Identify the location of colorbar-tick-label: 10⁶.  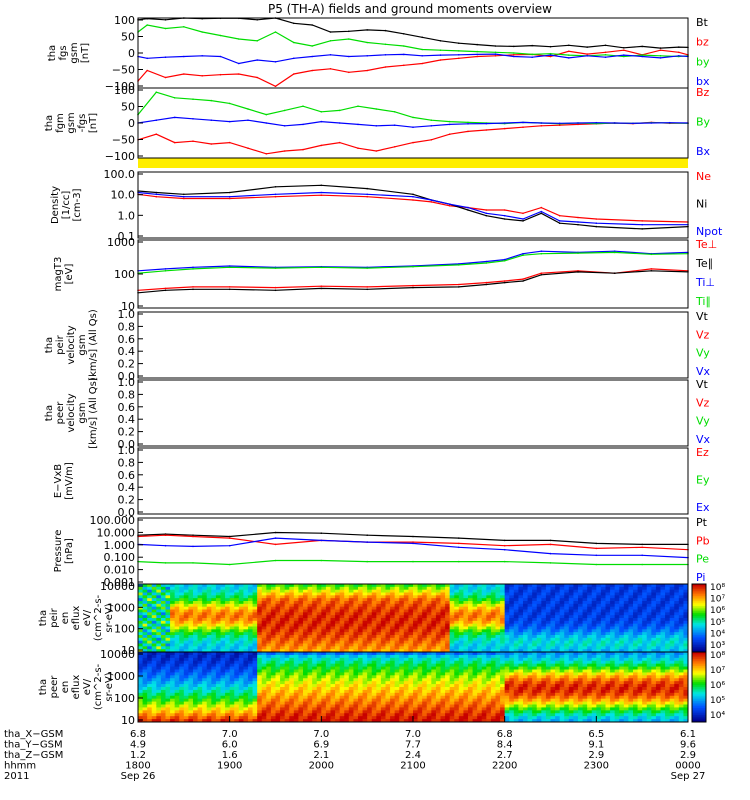
(717, 611).